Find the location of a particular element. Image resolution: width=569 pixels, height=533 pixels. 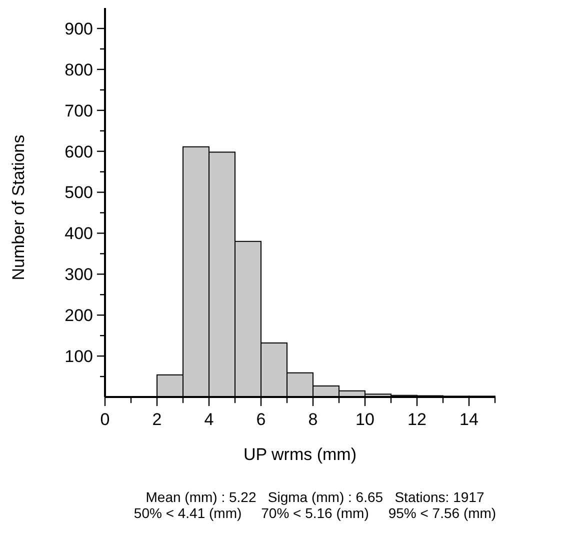

x-tick-label: 4 is located at coordinates (209, 419).